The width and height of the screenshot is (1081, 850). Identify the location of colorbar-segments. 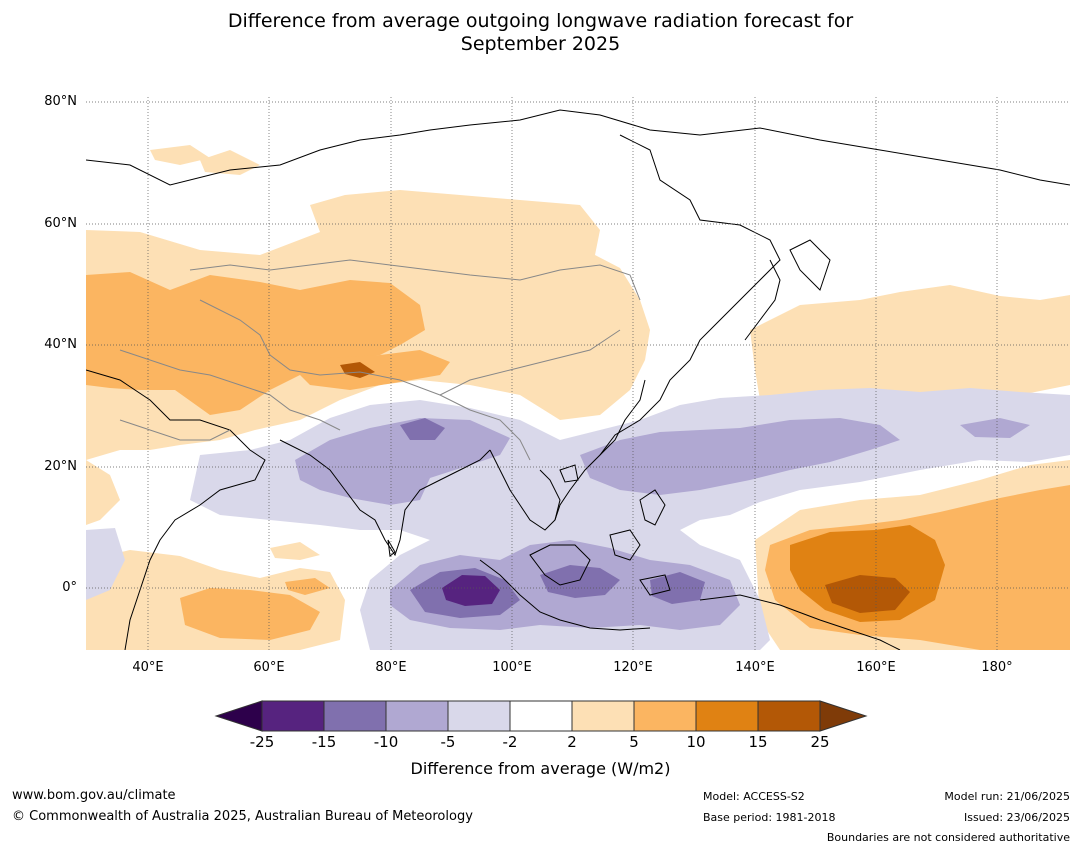
(541, 716).